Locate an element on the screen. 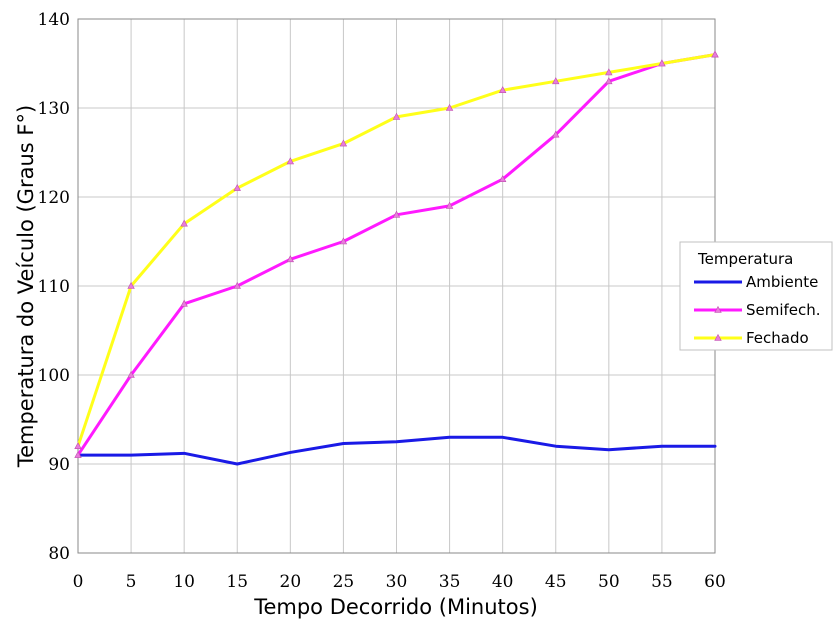 This screenshot has width=835, height=628. legend-marker-semifech is located at coordinates (718, 309).